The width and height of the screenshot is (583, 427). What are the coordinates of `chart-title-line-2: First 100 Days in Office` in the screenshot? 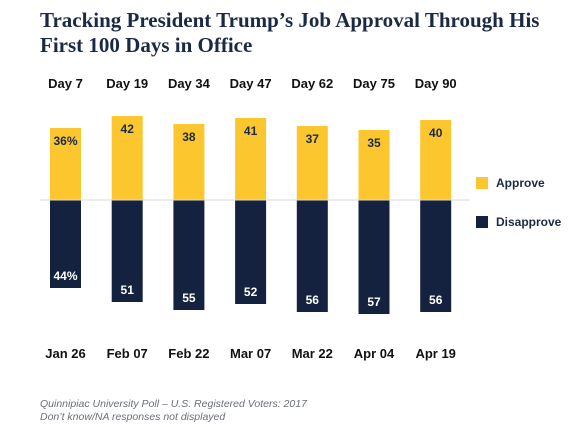 It's located at (146, 45).